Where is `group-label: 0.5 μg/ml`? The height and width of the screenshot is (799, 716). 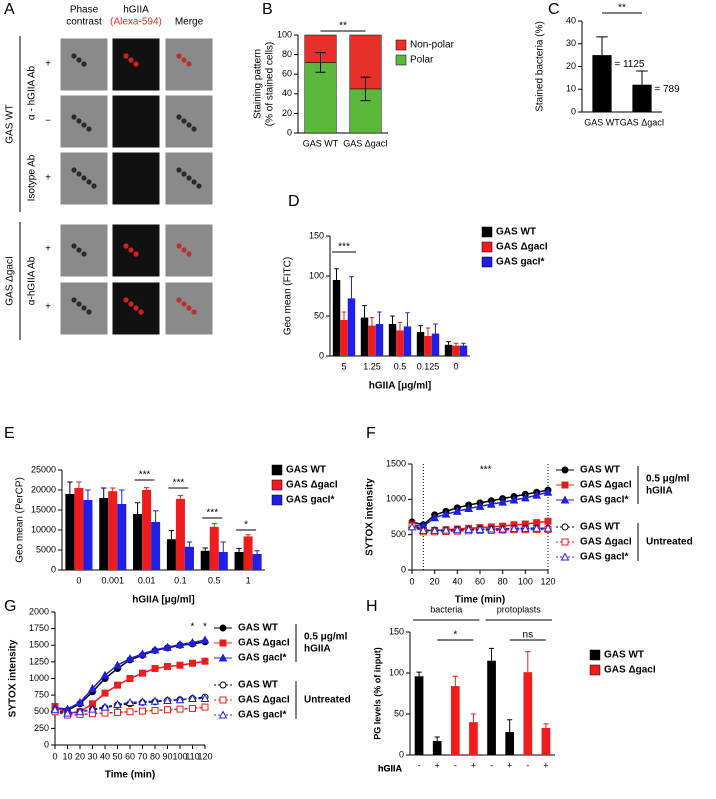 group-label: 0.5 μg/ml is located at coordinates (326, 637).